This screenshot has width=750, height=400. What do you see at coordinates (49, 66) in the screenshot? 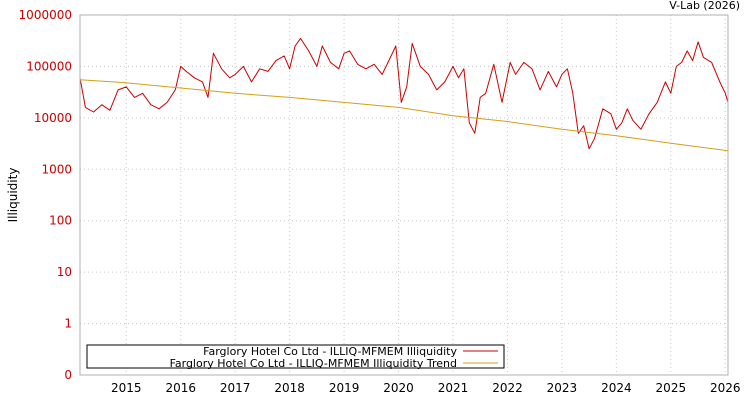
I see `y-tick-label: 100000` at bounding box center [49, 66].